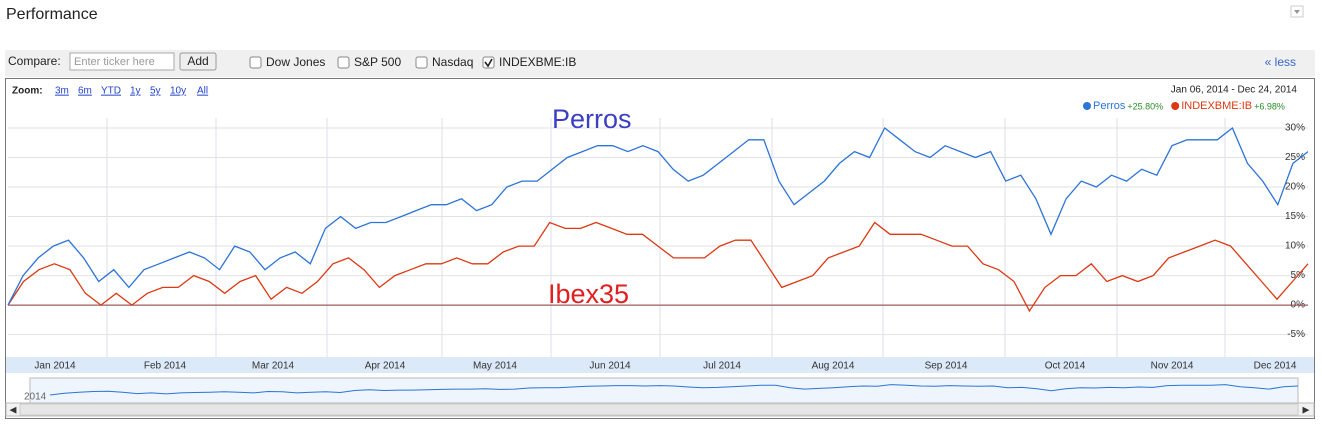 This screenshot has width=1322, height=435. I want to click on checkbox-label: Nasdaq, so click(452, 62).